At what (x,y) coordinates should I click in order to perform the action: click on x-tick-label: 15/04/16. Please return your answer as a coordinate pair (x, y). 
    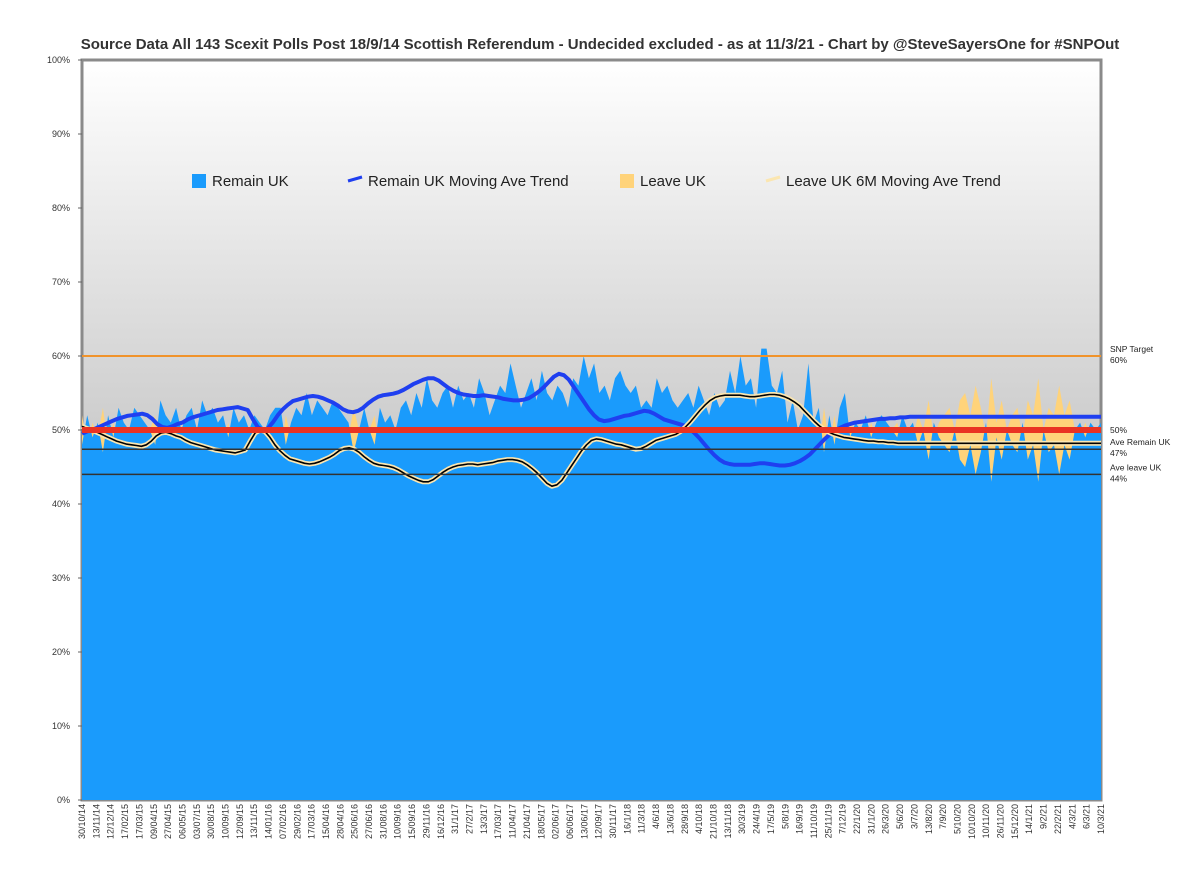
    Looking at the image, I should click on (326, 821).